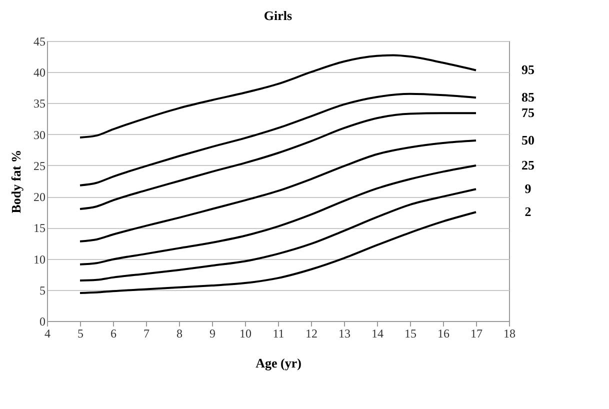 Image resolution: width=609 pixels, height=409 pixels. Describe the element at coordinates (16, 182) in the screenshot. I see `y-axis-title: Body fat %` at that location.